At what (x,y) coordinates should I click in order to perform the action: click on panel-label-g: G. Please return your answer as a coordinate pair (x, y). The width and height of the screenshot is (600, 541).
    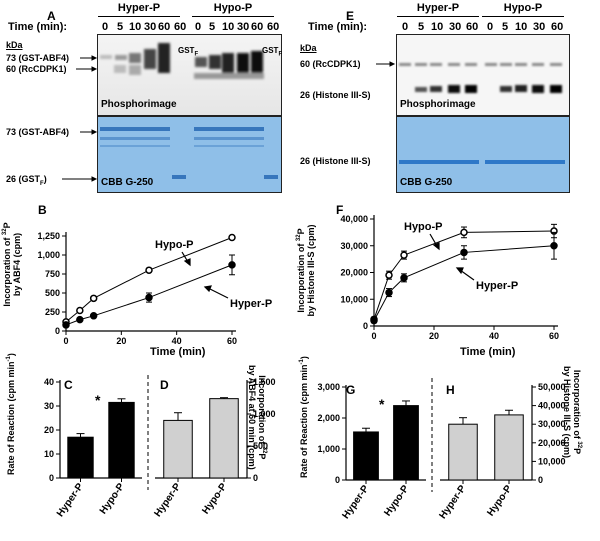
    Looking at the image, I should click on (351, 390).